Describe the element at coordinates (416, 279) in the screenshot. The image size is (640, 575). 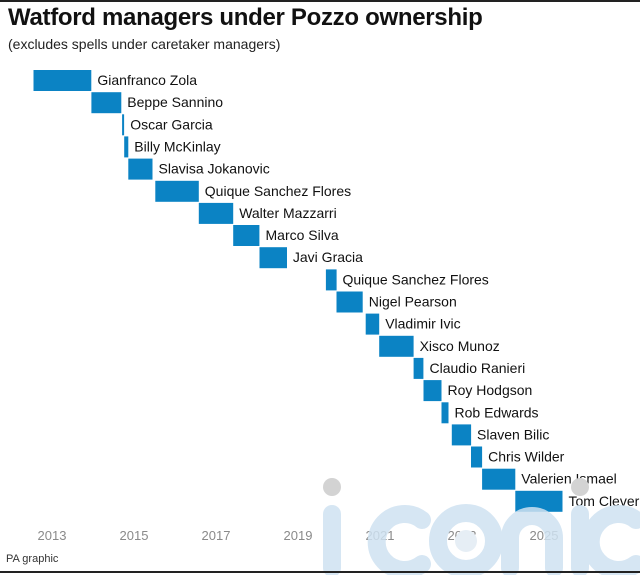
I see `bar-label-9: Quique Sanchez Flores` at that location.